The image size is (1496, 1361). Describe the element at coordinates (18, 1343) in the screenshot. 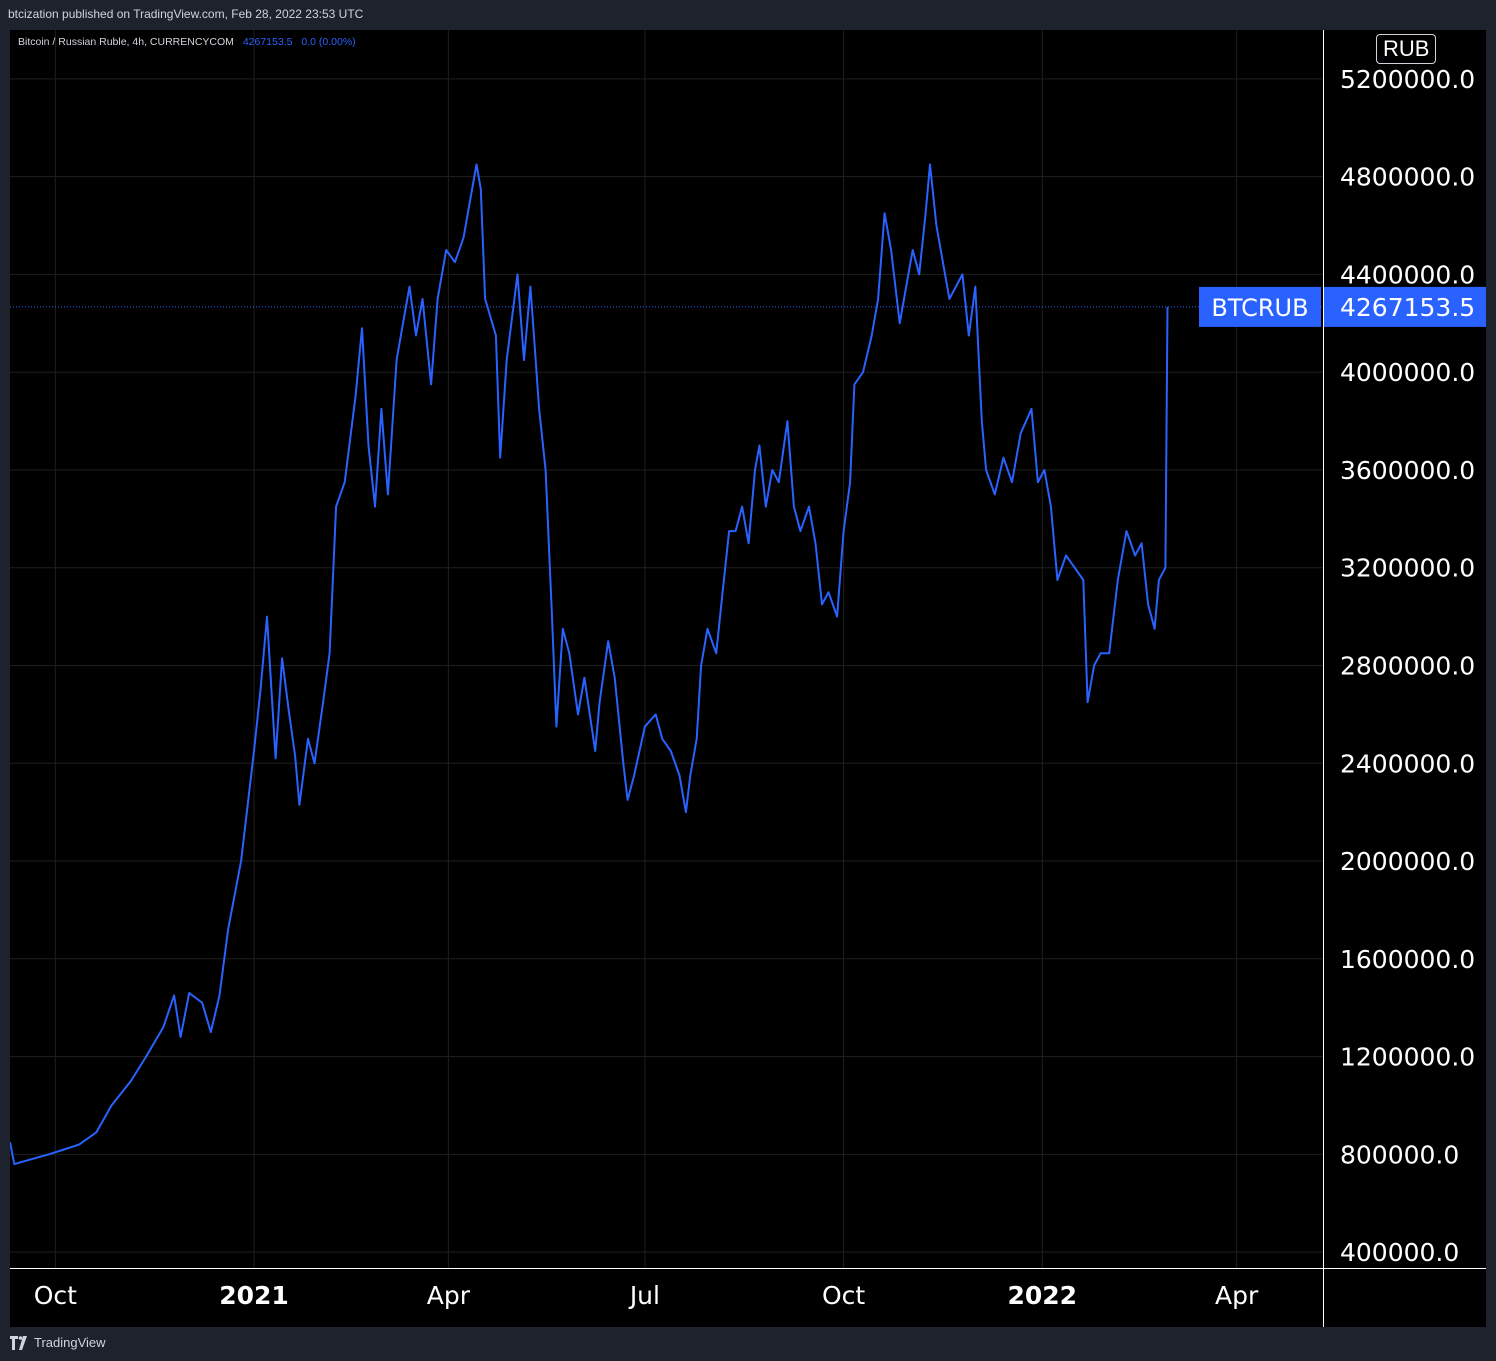

I see `tradingview-logo-icon` at that location.